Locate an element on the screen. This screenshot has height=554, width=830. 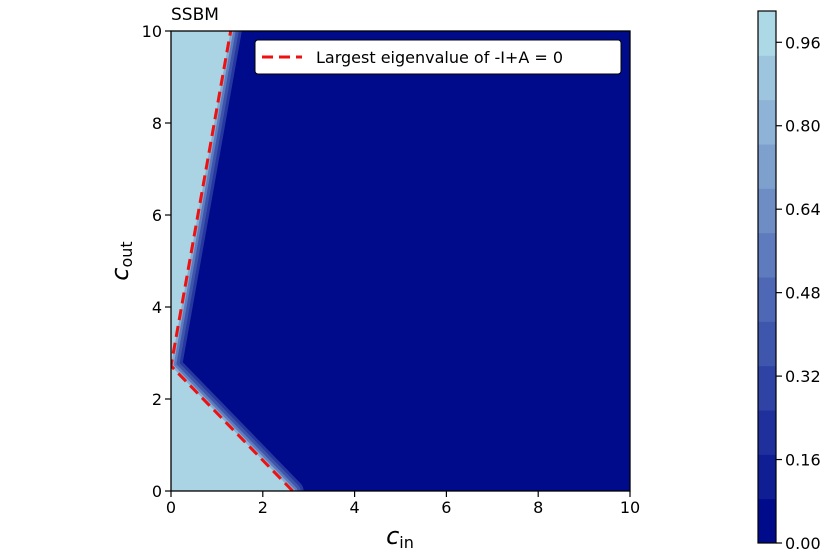
x-axis-ticks: 0 2 4 6 8 10 is located at coordinates (403, 504).